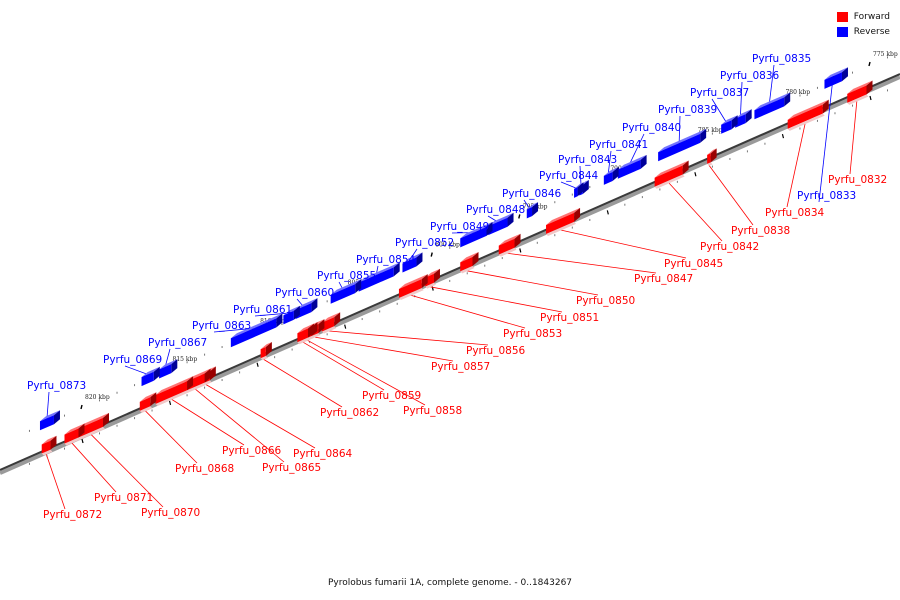 This screenshot has height=600, width=900. I want to click on gene-label: Pyrfu_0847, so click(663, 279).